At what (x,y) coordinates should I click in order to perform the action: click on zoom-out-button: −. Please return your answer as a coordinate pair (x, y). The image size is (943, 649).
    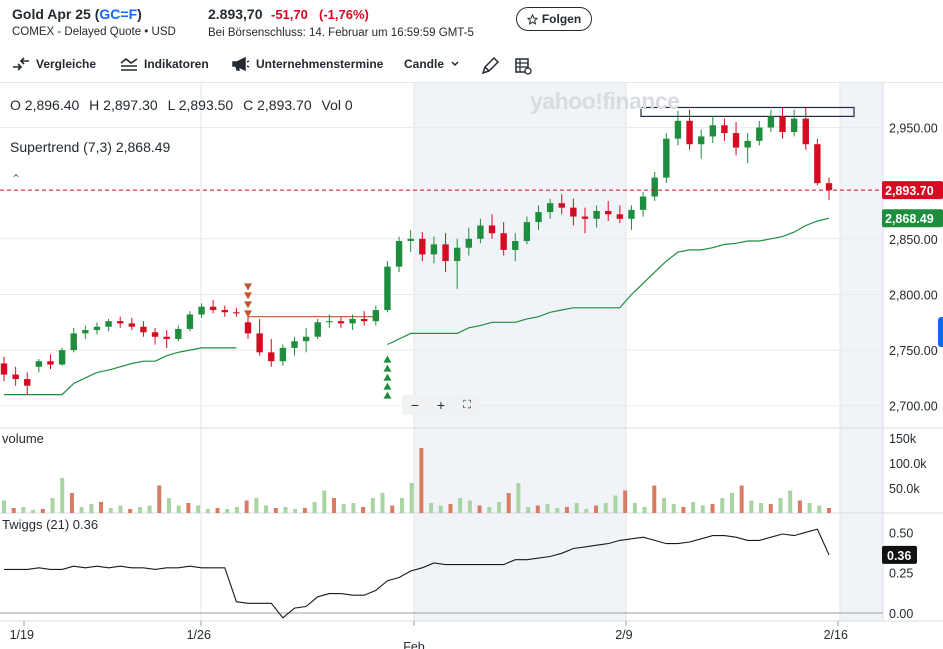
    Looking at the image, I should click on (415, 405).